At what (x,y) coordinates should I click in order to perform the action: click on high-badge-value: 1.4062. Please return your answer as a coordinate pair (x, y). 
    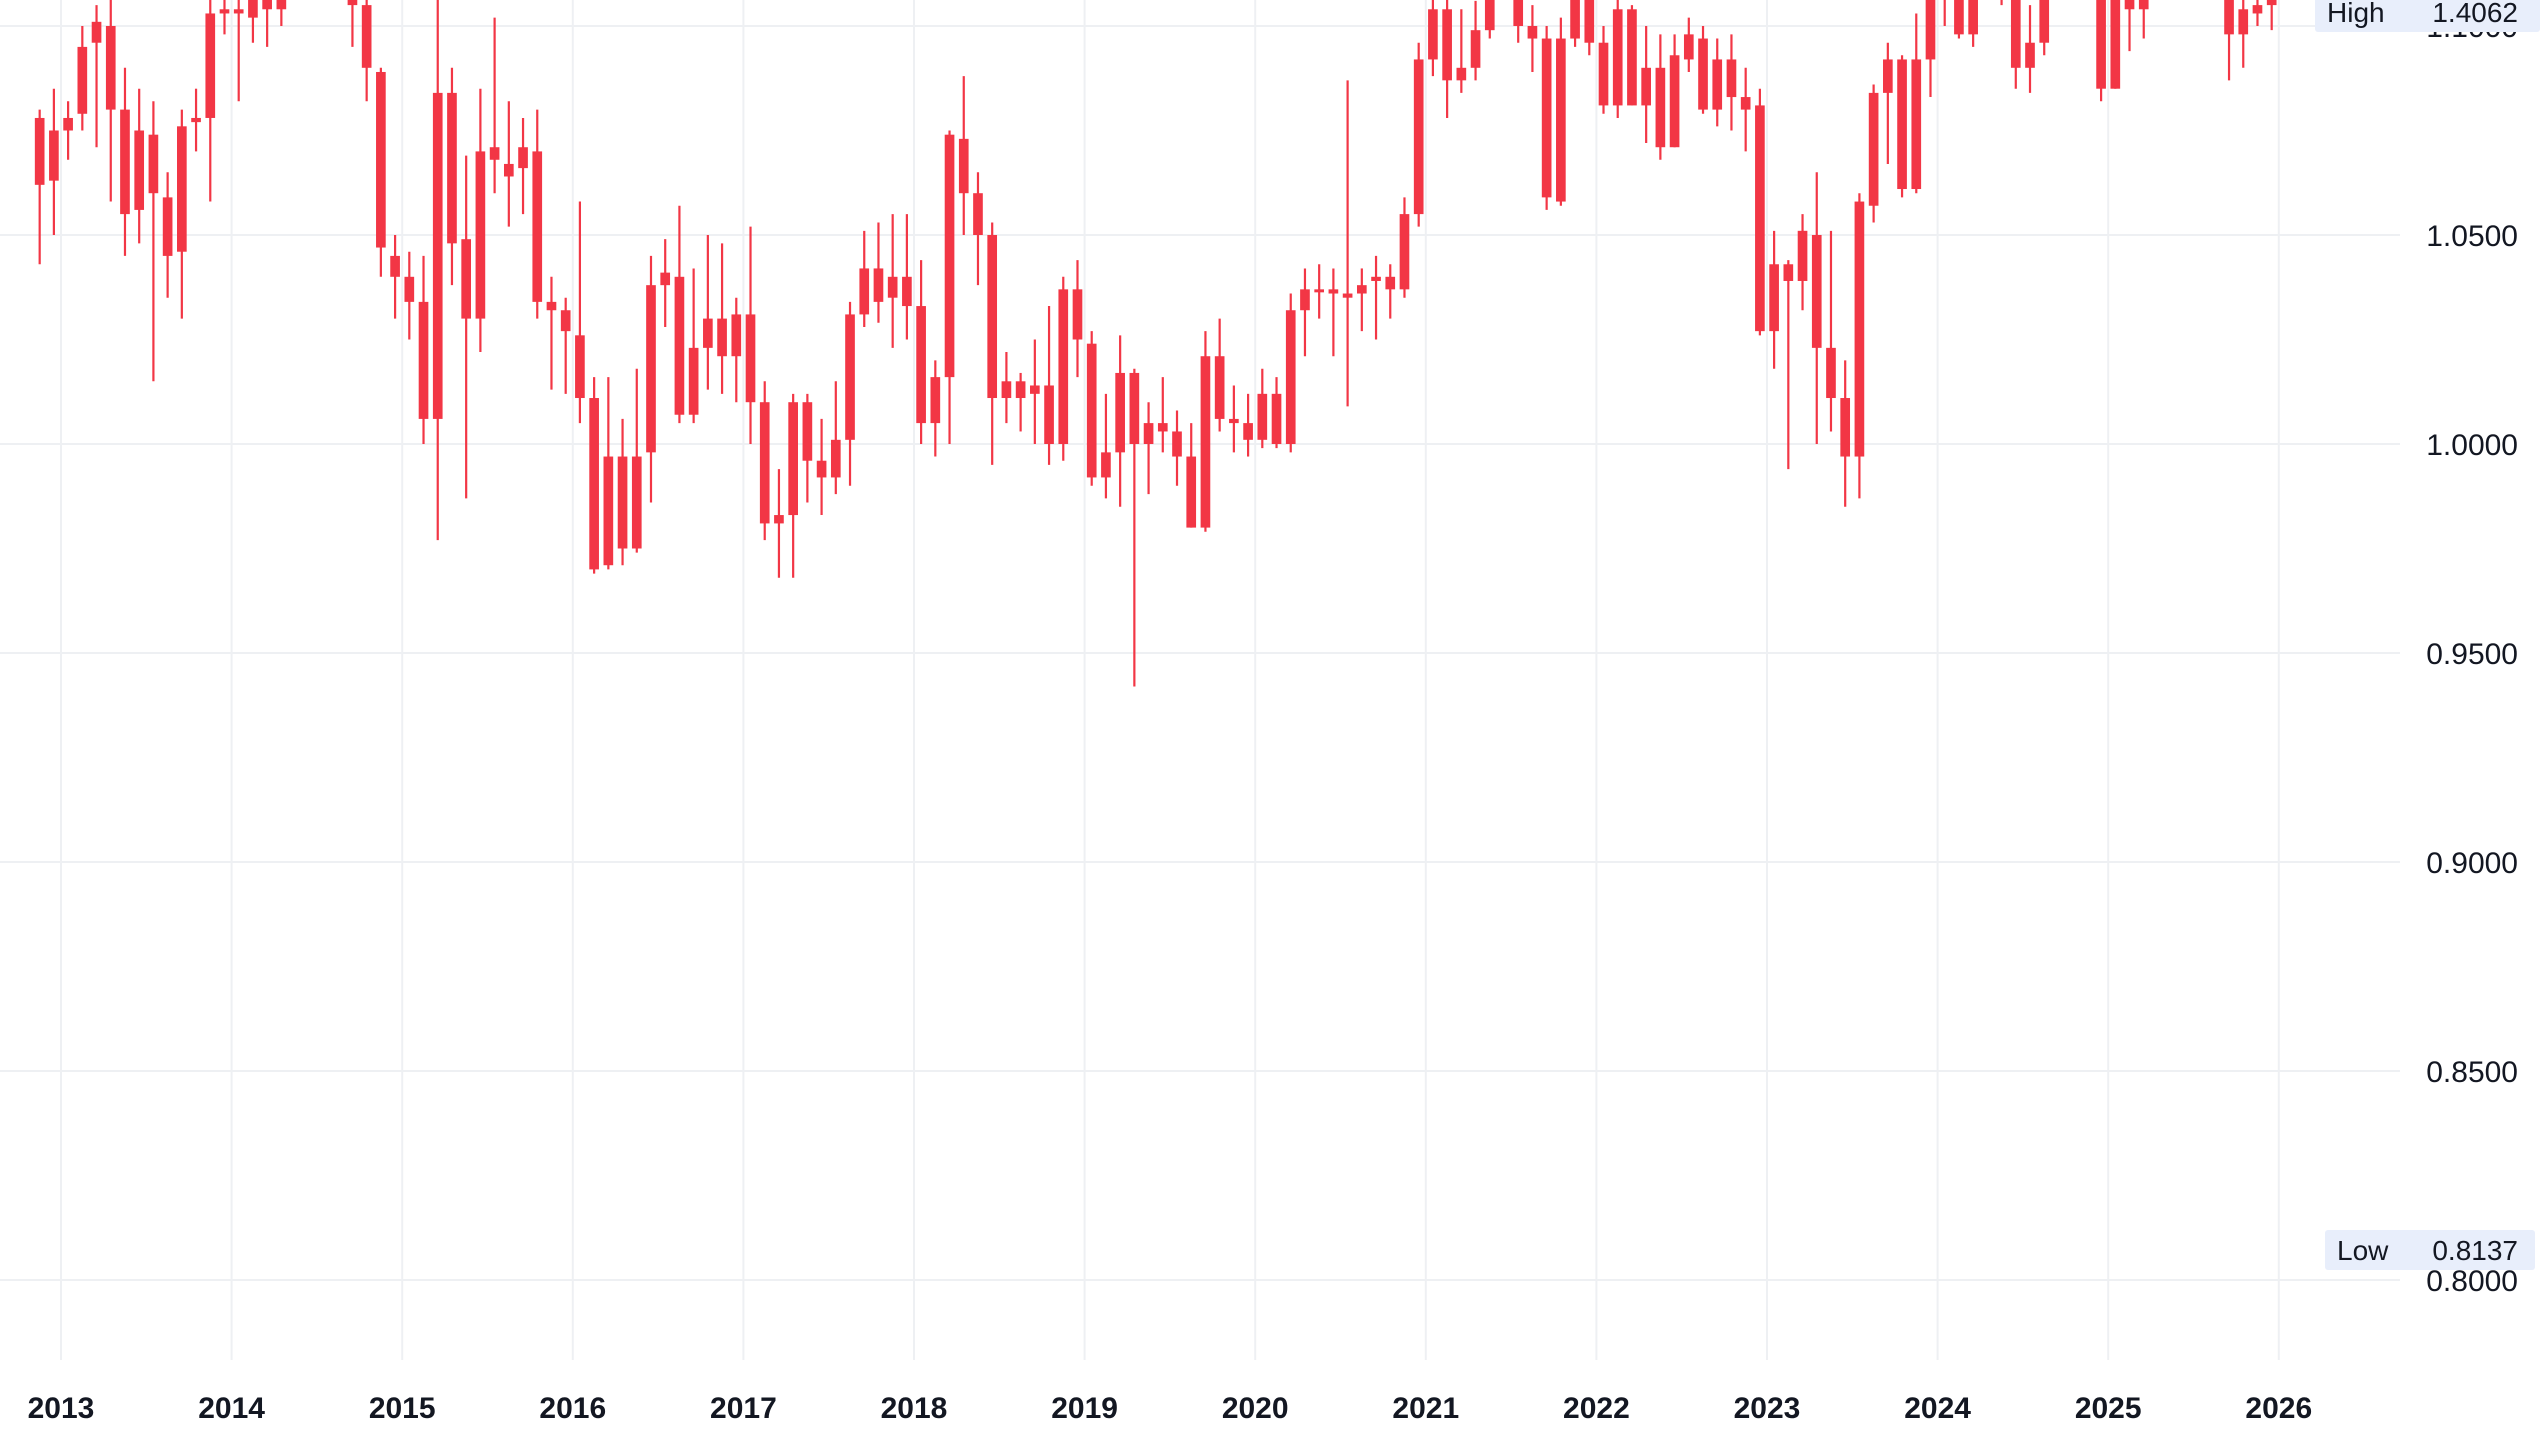
    Looking at the image, I should click on (2475, 14).